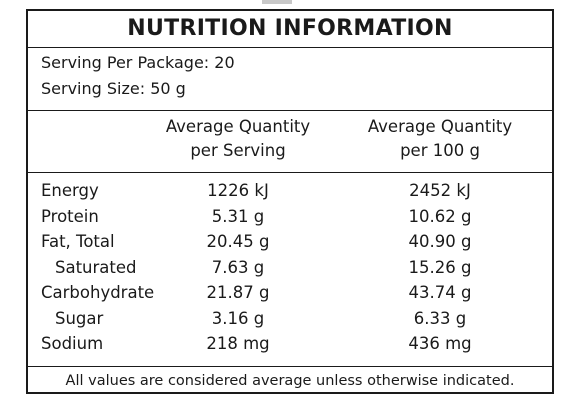  I want to click on per-serving-value: 5.31 g, so click(238, 216).